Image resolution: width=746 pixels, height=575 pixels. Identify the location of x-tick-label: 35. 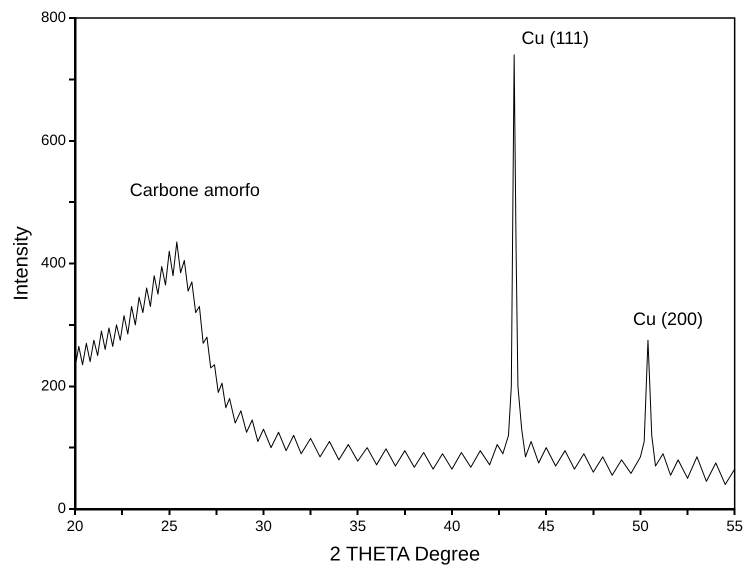
(357, 527).